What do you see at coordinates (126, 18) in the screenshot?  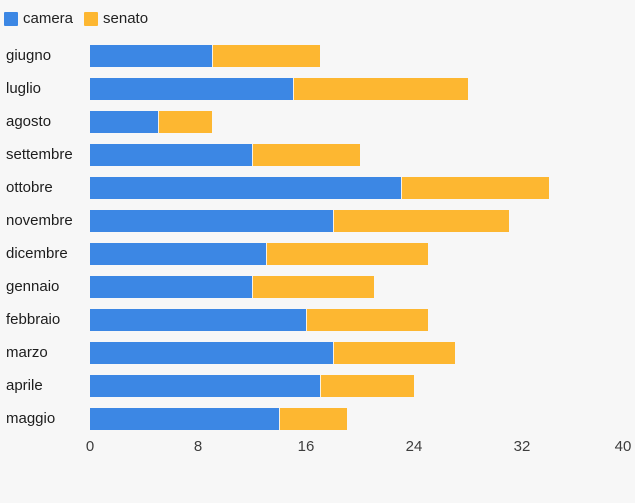 I see `legend-label-senato: senato` at bounding box center [126, 18].